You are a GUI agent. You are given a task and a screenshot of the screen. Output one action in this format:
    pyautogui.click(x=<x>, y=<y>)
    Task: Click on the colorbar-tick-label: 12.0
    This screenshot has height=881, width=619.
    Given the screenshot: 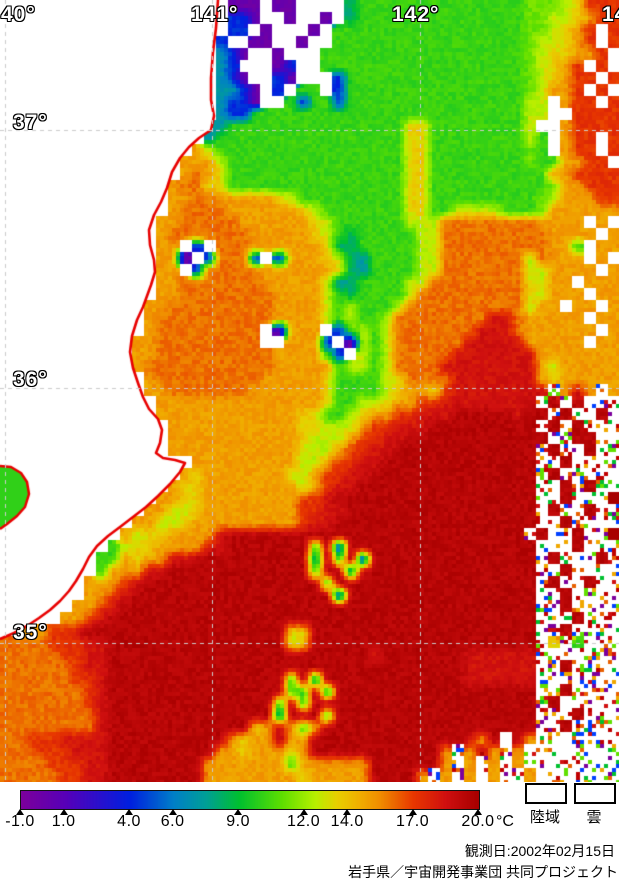 What is the action you would take?
    pyautogui.click(x=303, y=821)
    